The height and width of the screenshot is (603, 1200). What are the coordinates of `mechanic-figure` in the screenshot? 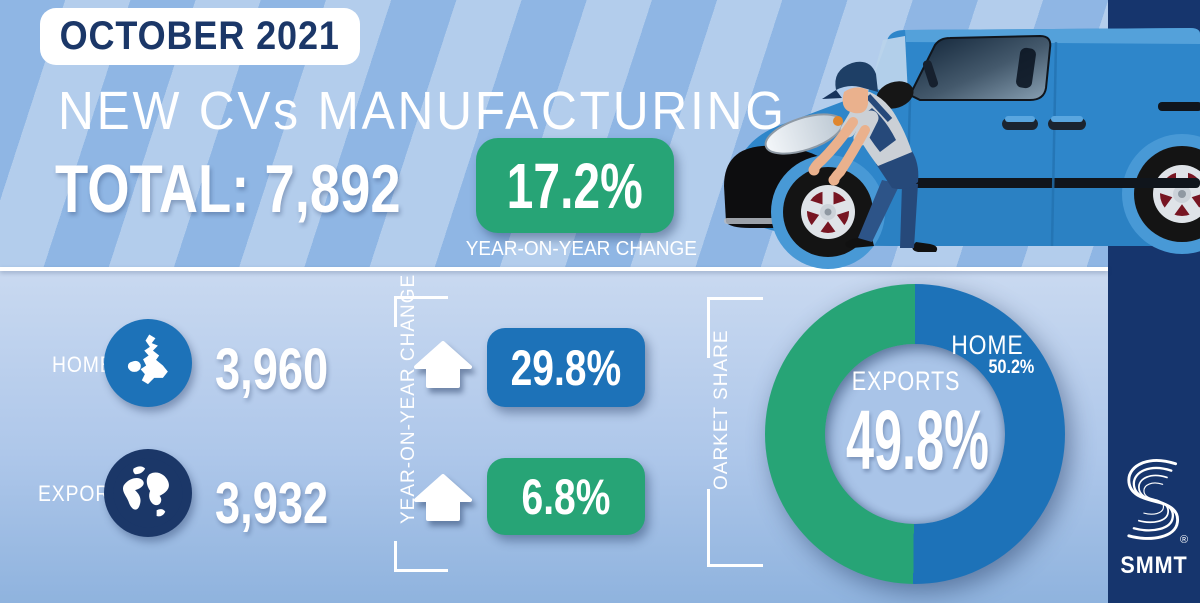 It's located at (873, 156).